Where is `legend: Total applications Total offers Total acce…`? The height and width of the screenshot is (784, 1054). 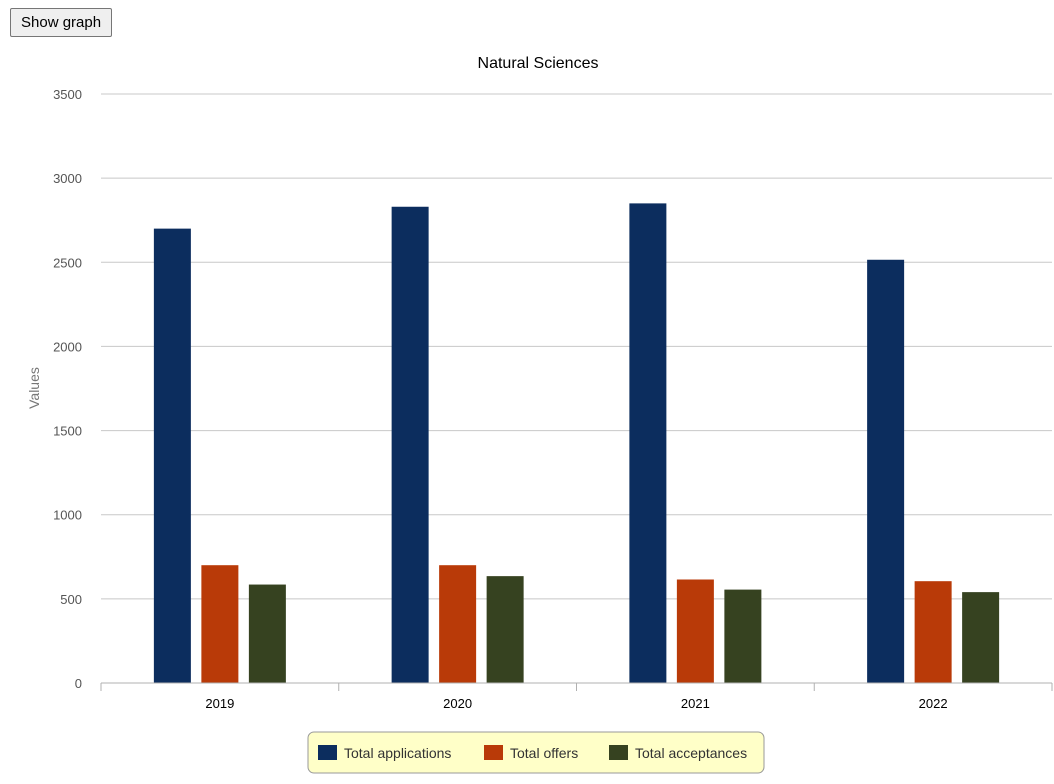 legend: Total applications Total offers Total acce… is located at coordinates (536, 752).